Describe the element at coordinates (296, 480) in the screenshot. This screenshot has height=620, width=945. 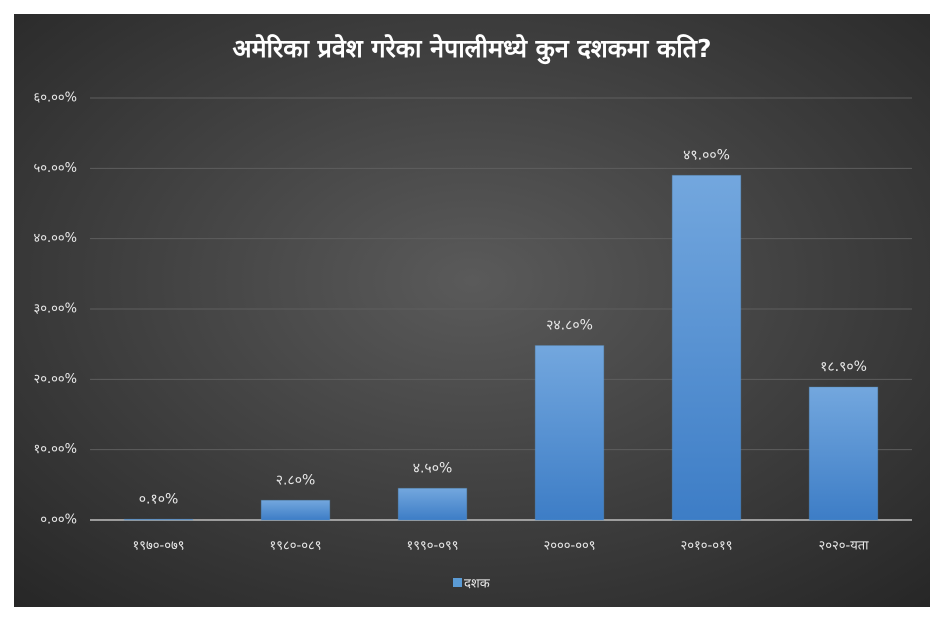
I see `data-label: २.८०%` at that location.